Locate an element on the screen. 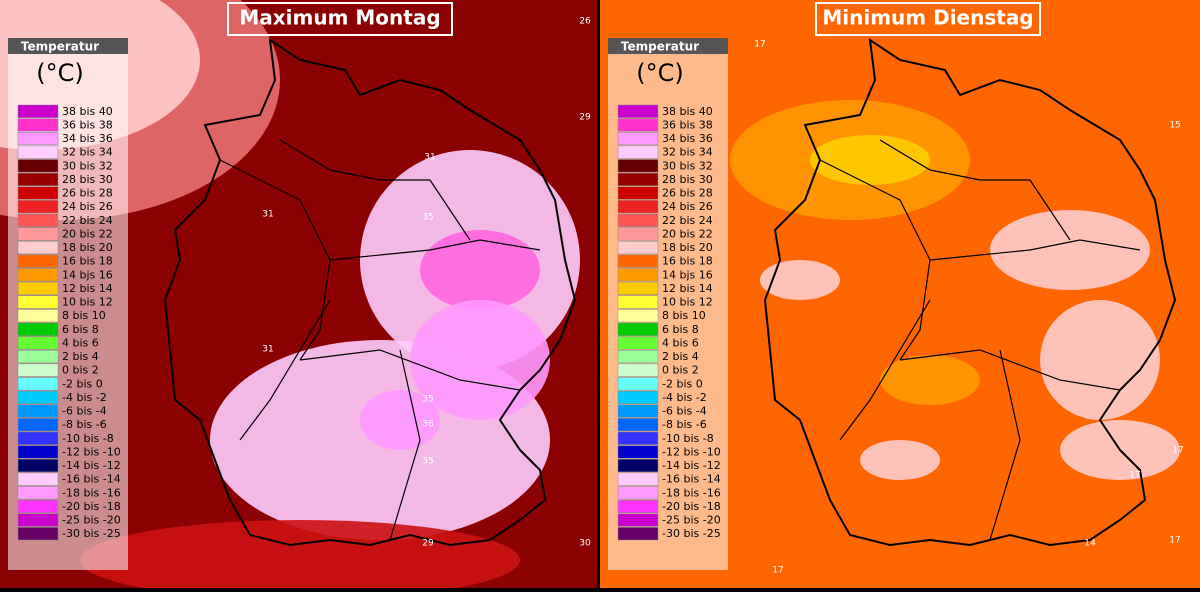 Image resolution: width=1200 pixels, height=592 pixels. legend-label: 8 bis 10 is located at coordinates (684, 315).